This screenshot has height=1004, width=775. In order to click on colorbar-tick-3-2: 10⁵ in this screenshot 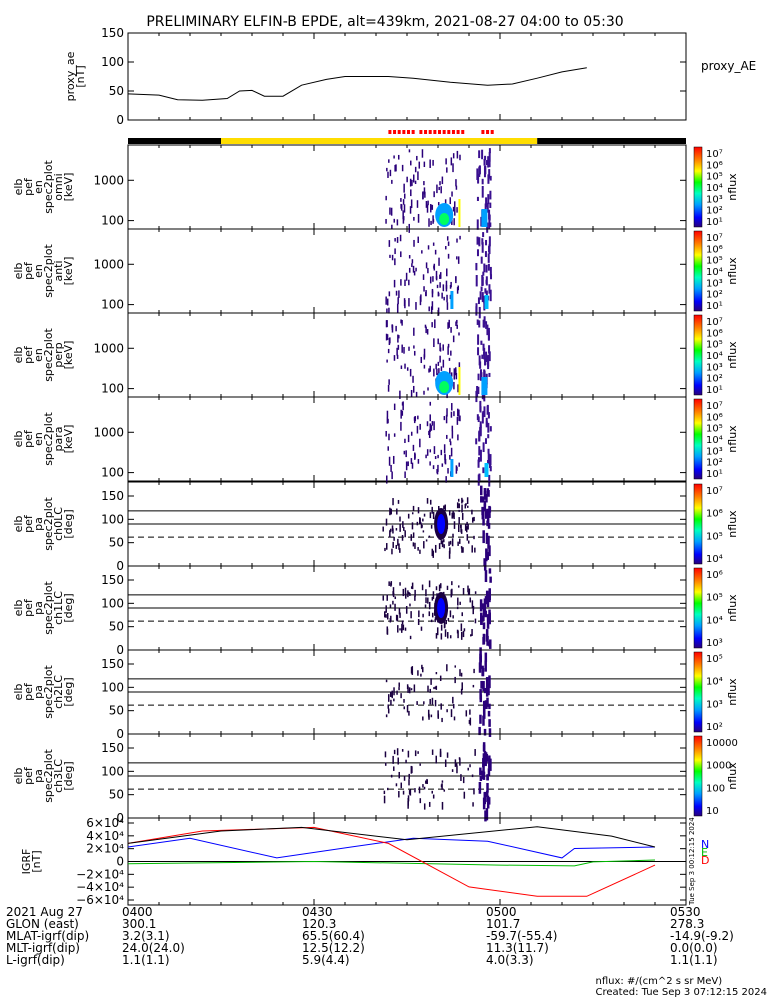, I will do `click(714, 345)`.